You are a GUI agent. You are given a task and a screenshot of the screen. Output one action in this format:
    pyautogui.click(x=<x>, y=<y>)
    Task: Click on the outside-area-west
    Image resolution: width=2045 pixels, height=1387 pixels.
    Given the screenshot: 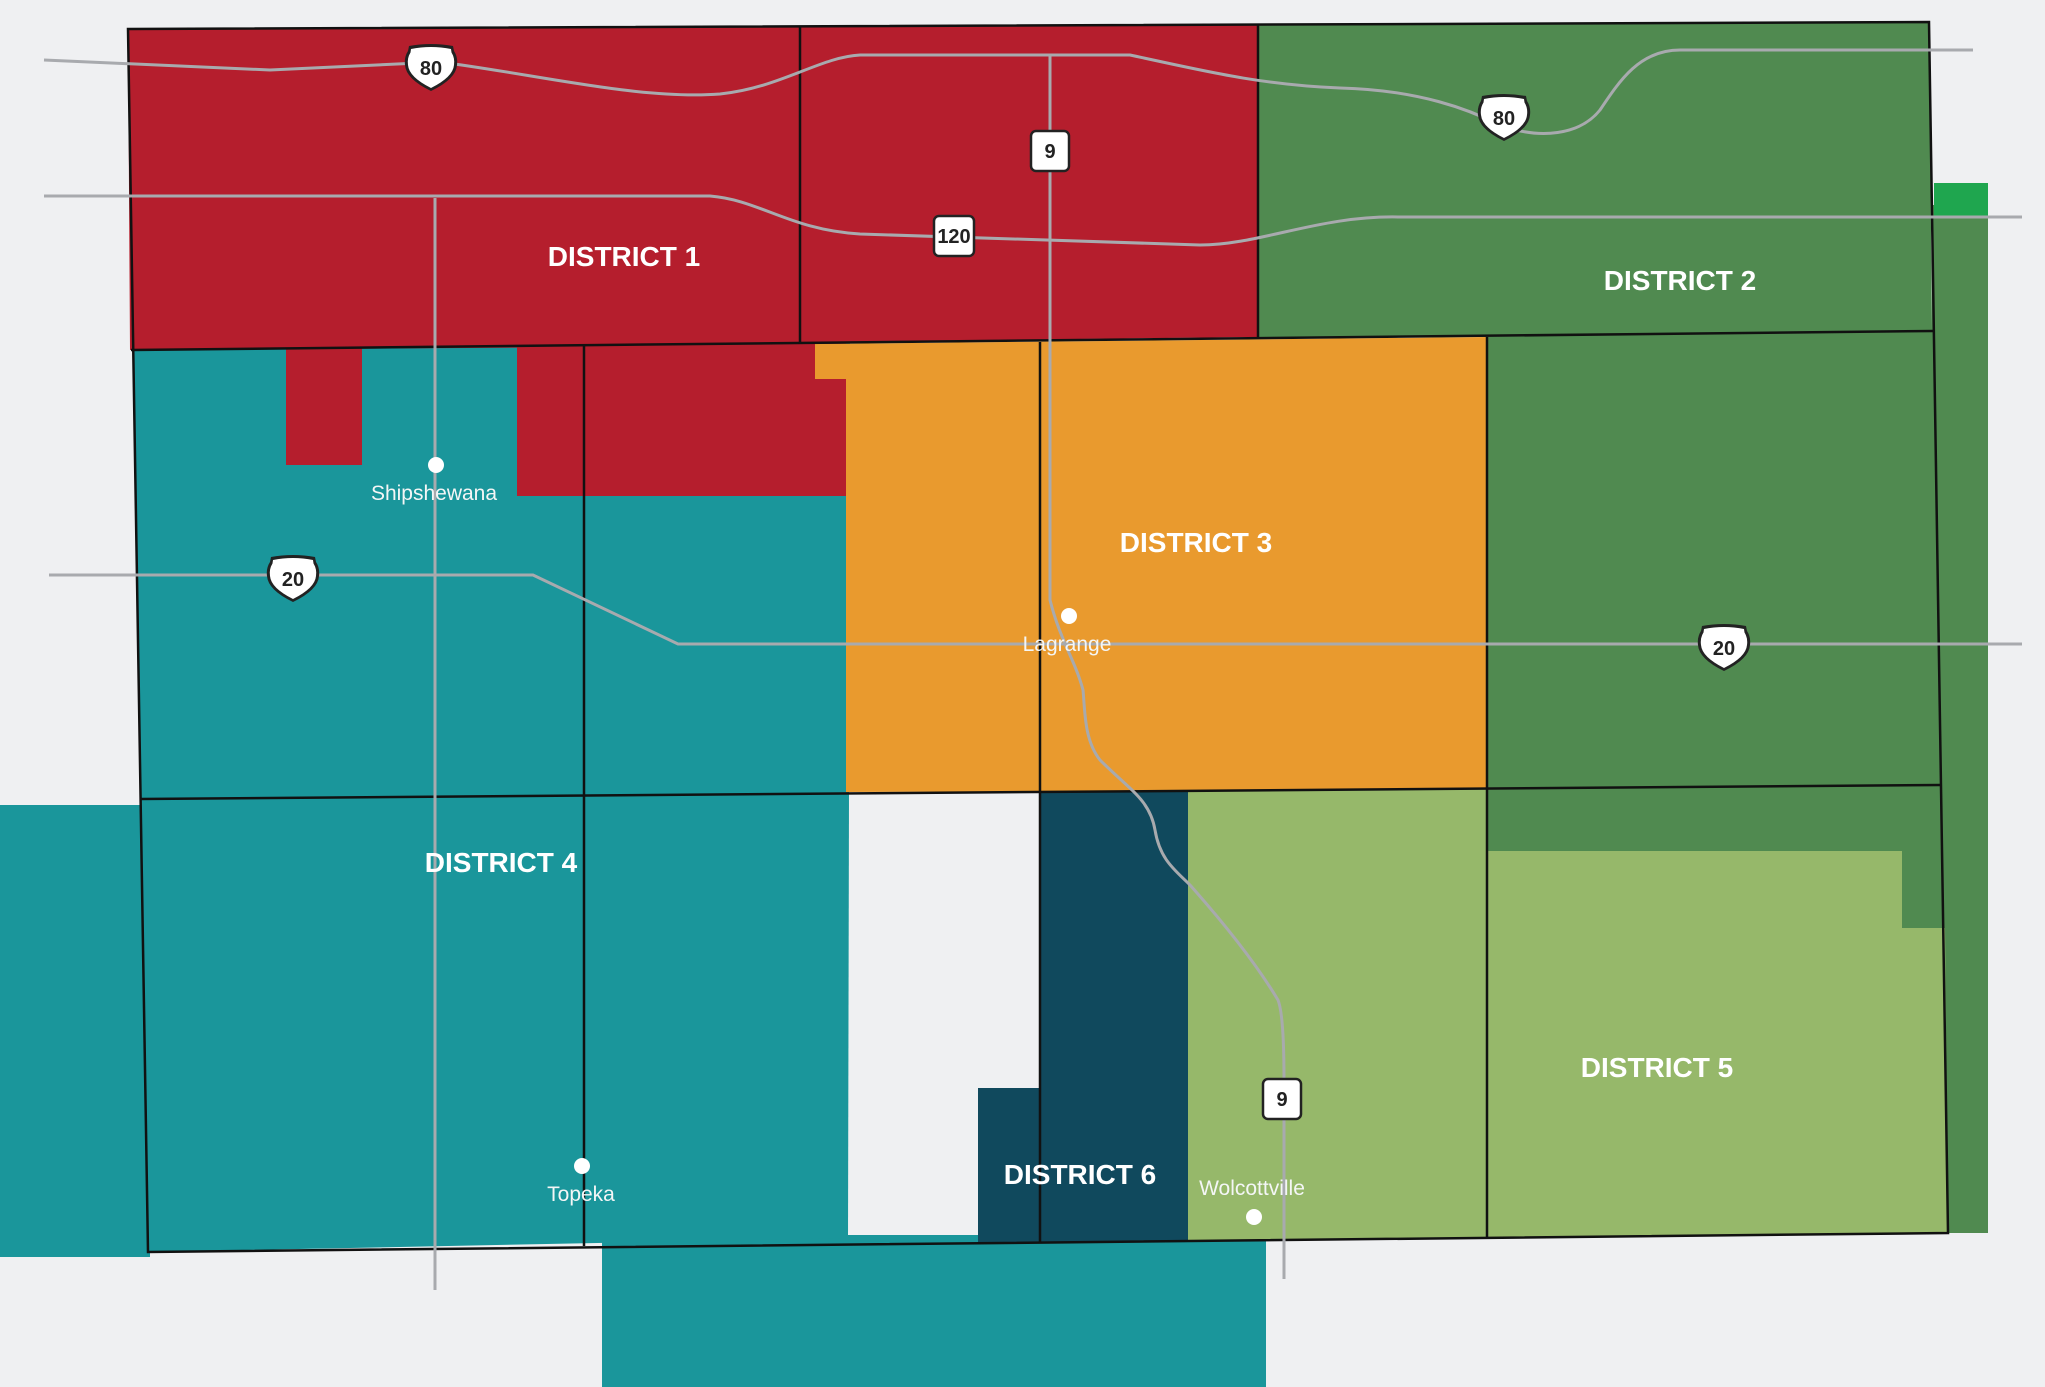 What is the action you would take?
    pyautogui.click(x=75, y=1031)
    